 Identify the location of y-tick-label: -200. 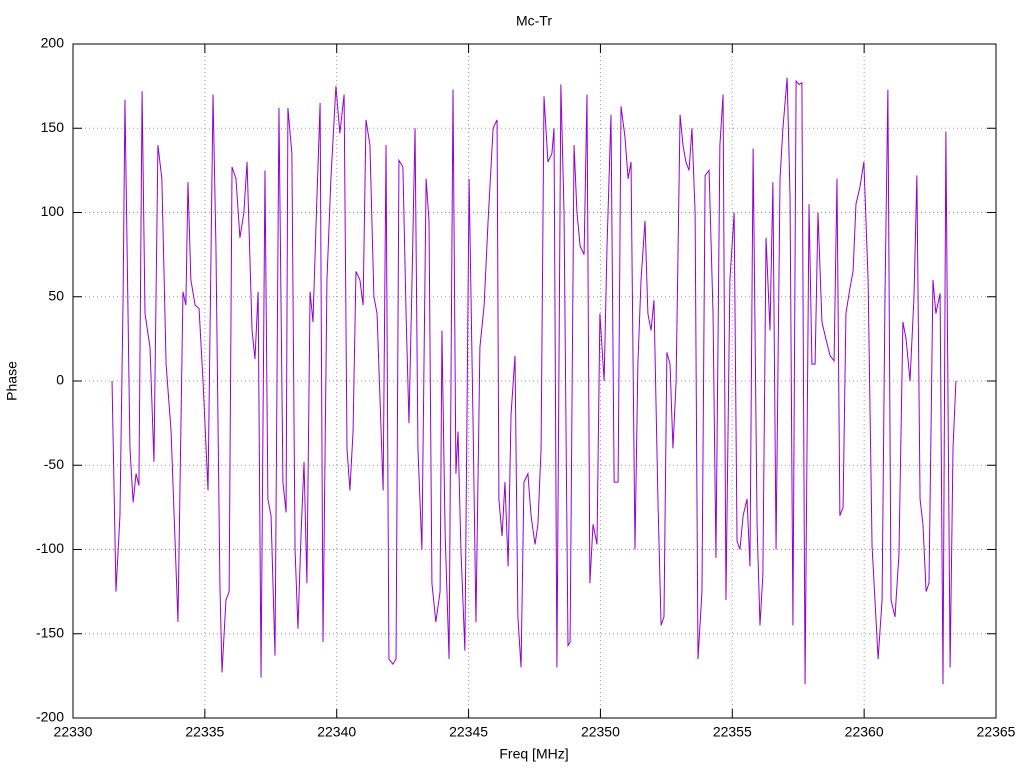
(50, 717).